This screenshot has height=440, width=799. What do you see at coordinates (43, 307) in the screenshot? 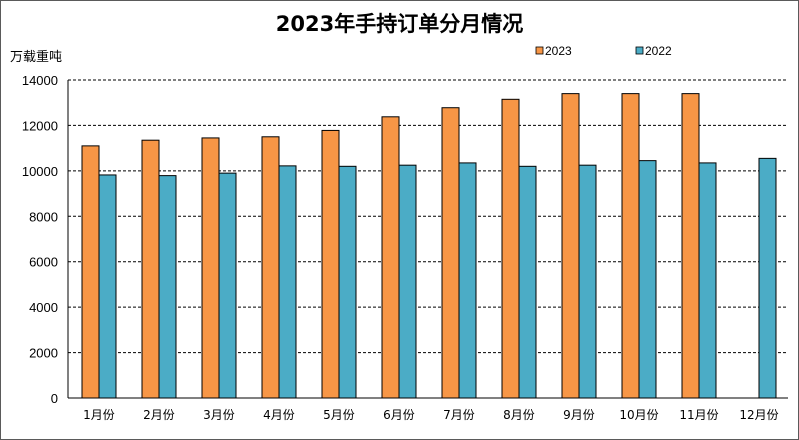
I see `y-tick-label: 4000` at bounding box center [43, 307].